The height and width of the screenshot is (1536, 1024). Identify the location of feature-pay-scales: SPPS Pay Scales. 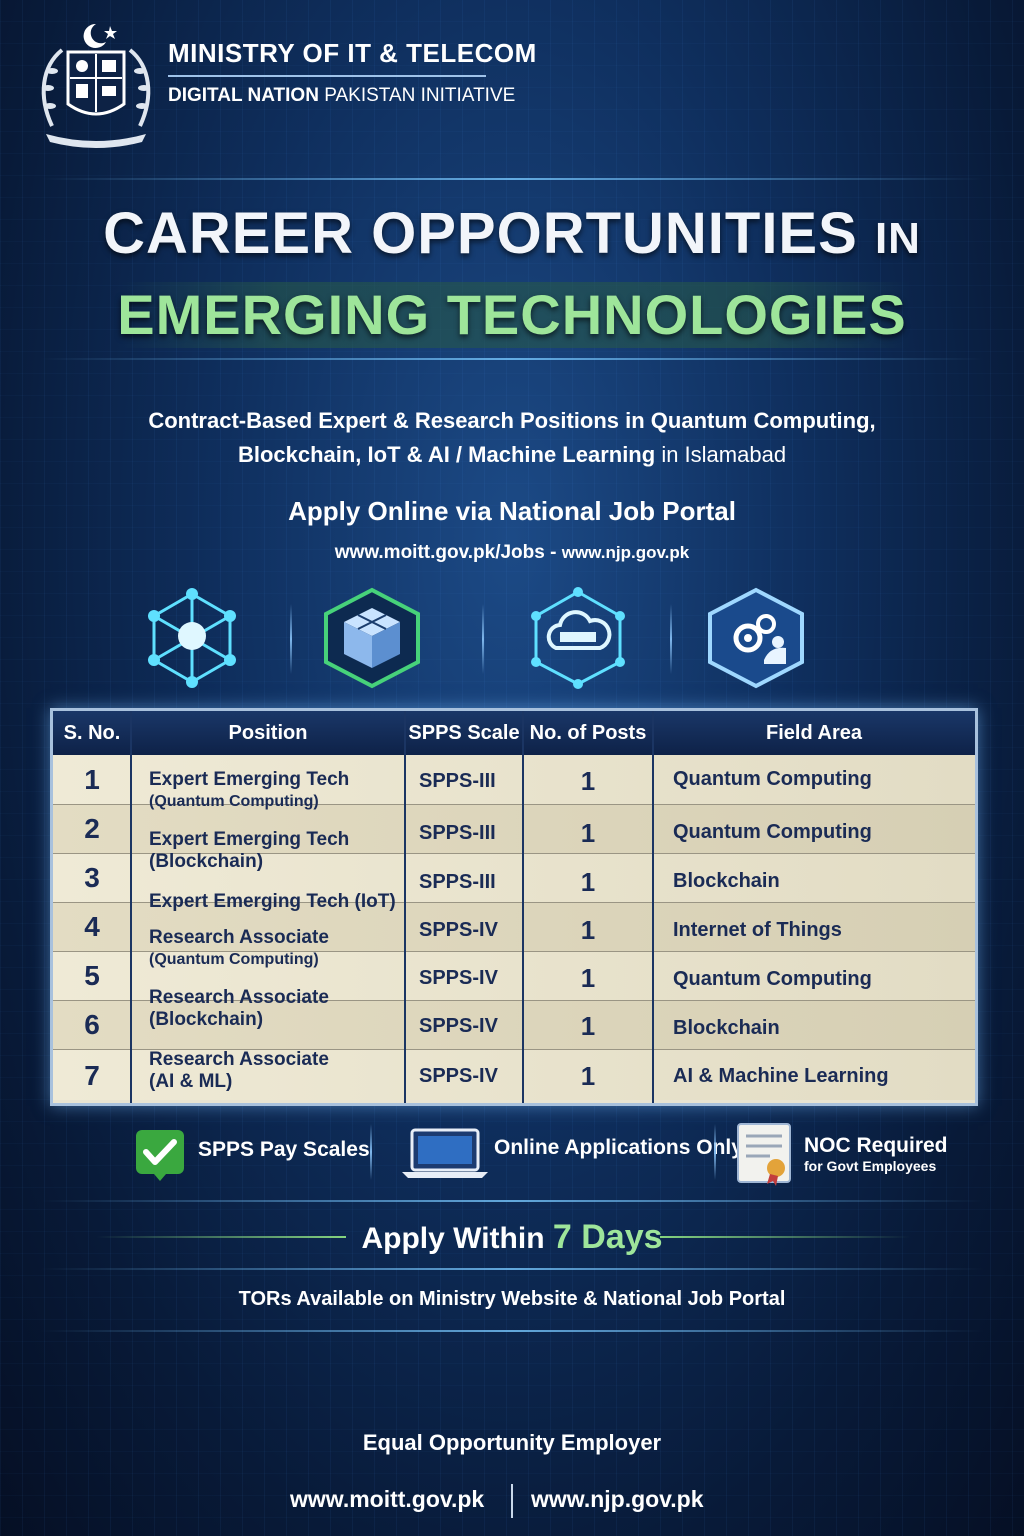
(284, 1149).